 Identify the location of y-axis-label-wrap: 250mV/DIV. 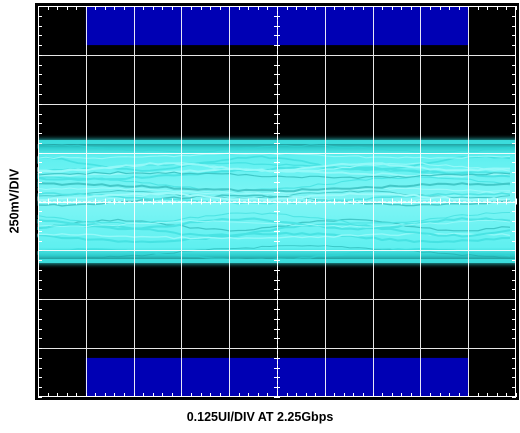
(14, 201).